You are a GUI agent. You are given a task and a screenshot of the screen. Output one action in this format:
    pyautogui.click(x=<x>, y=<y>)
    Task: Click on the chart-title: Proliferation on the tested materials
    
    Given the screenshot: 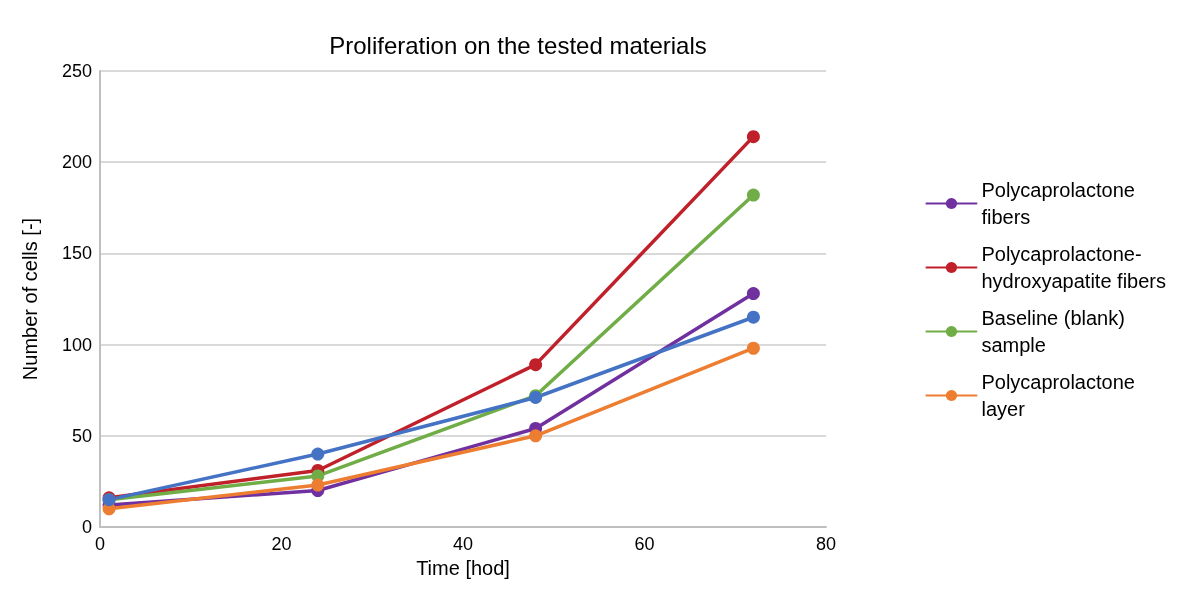 What is the action you would take?
    pyautogui.click(x=518, y=45)
    